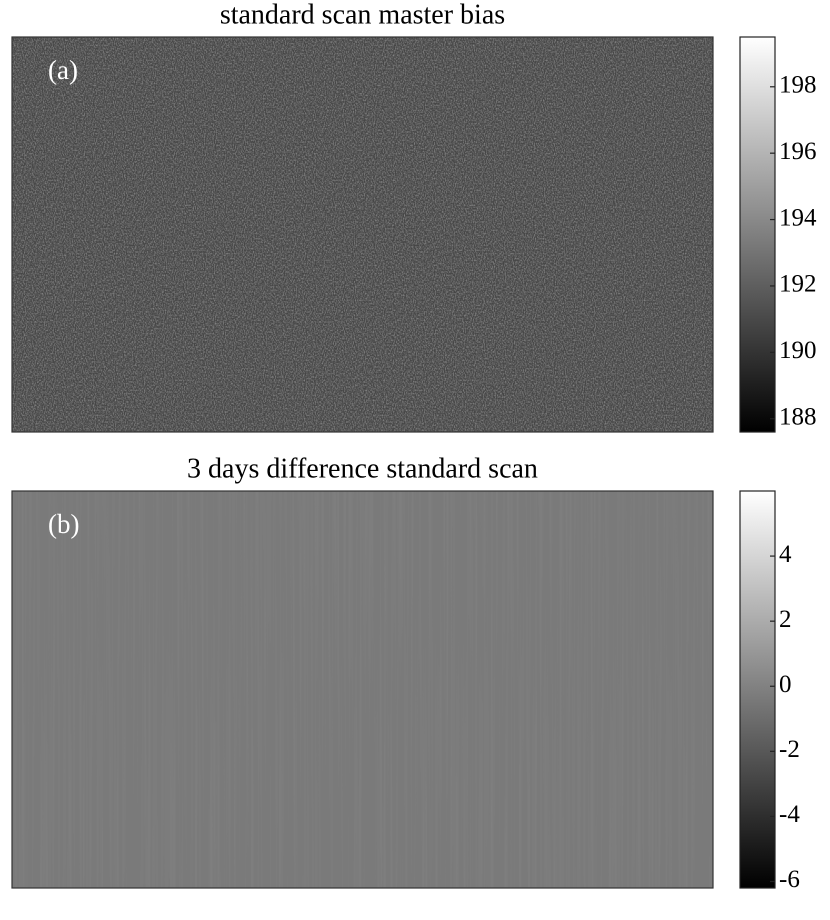 This screenshot has height=920, width=830. Describe the element at coordinates (63, 70) in the screenshot. I see `panel-label: (a)` at that location.